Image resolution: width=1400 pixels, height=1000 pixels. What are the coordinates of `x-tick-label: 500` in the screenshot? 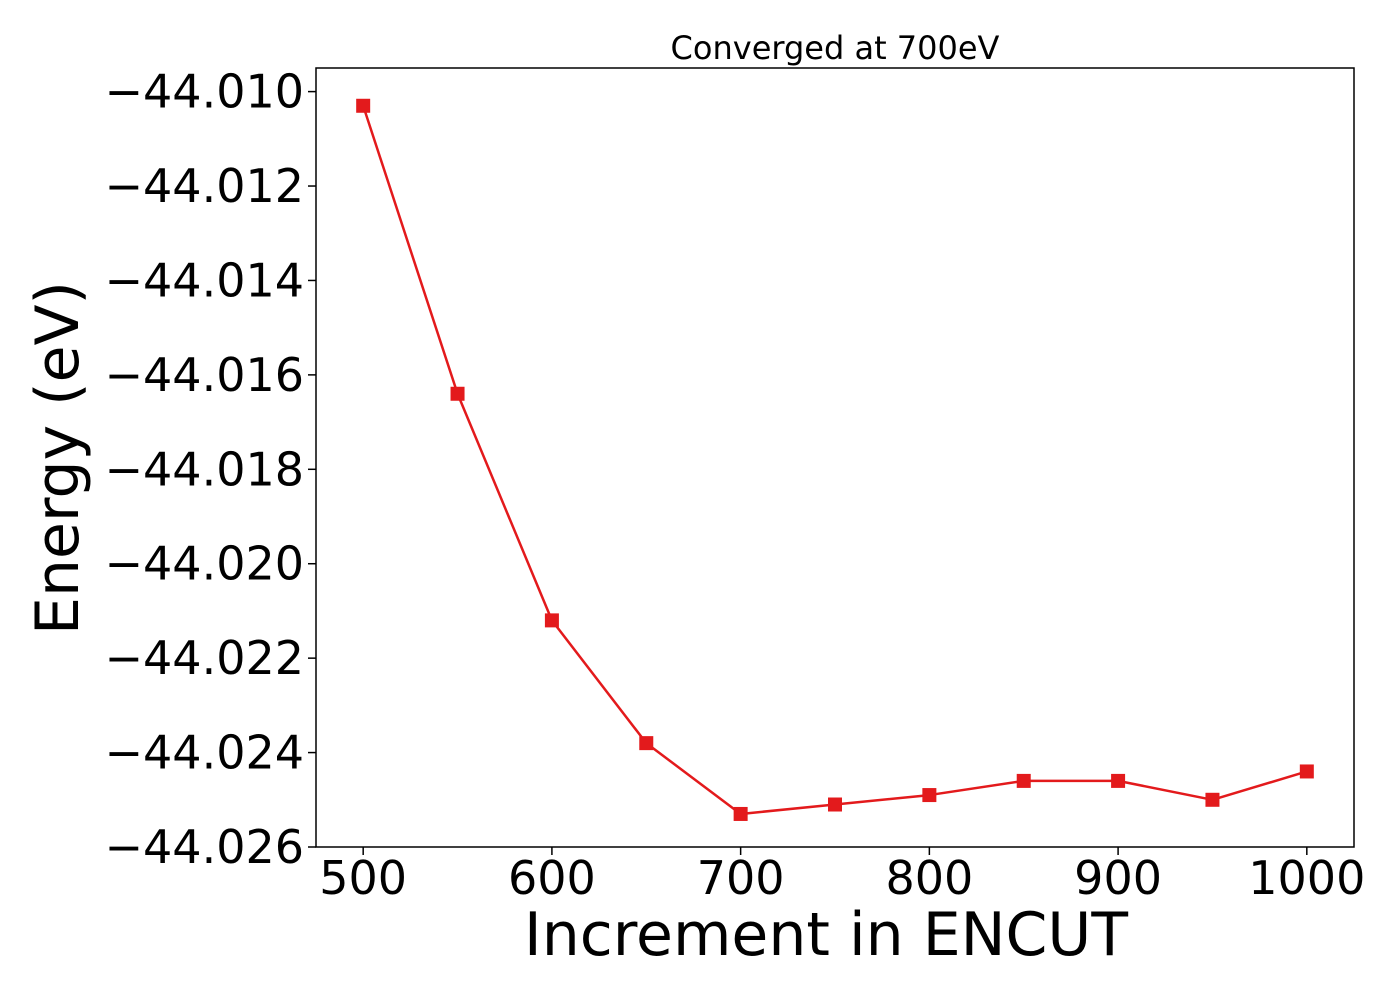 It's located at (363, 878).